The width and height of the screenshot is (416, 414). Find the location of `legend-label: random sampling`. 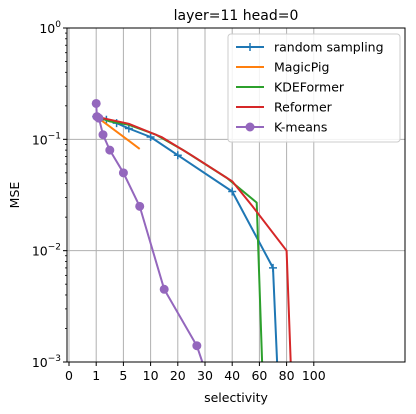

legend-label: random sampling is located at coordinates (329, 47).